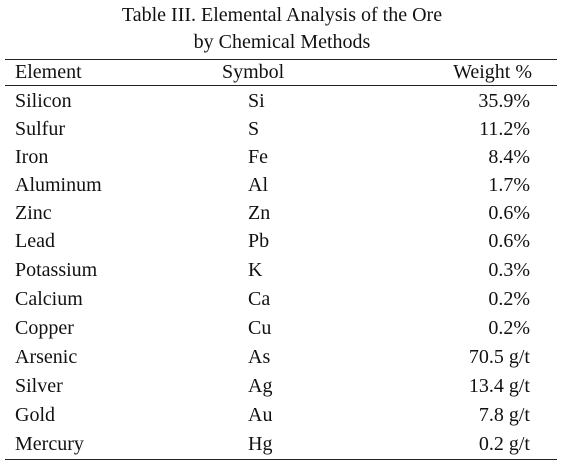 This screenshot has width=564, height=463. I want to click on cell-element: Arsenic, so click(46, 357).